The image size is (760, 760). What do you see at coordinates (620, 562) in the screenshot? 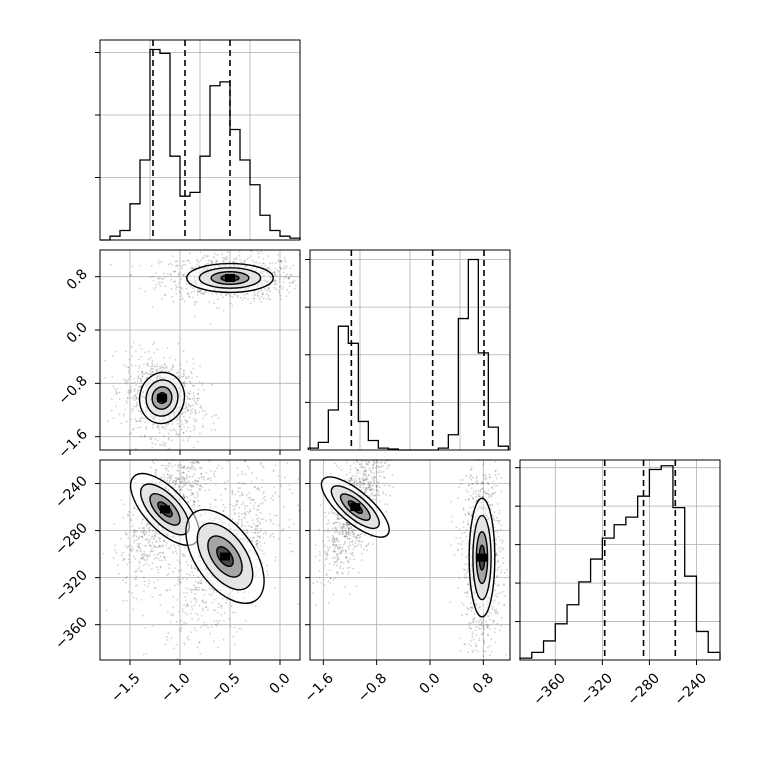
I see `param-3-marginal-histogram-step` at bounding box center [620, 562].